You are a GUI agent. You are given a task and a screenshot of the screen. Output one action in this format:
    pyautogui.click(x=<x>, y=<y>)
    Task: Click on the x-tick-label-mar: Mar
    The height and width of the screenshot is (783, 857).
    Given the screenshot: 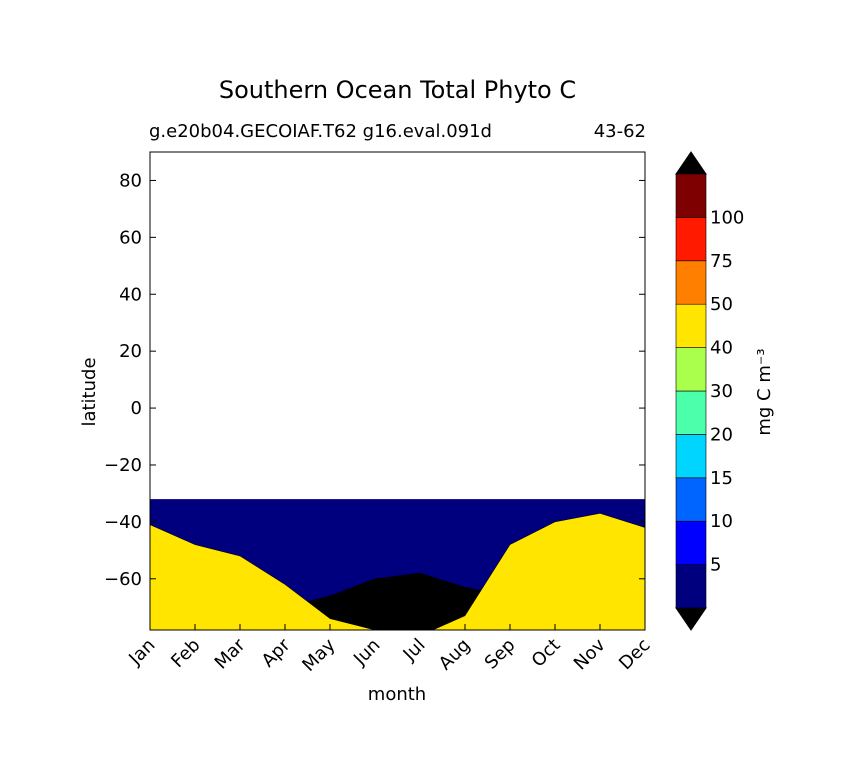 What is the action you would take?
    pyautogui.click(x=230, y=653)
    